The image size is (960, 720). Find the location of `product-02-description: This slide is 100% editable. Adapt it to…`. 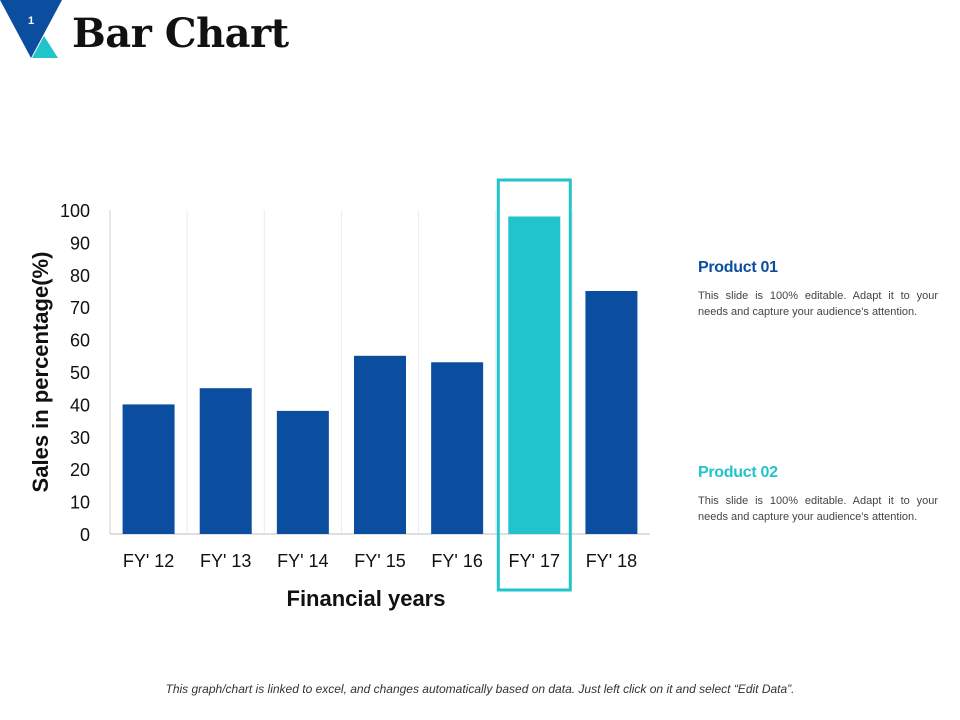

product-02-description: This slide is 100% editable. Adapt it to… is located at coordinates (818, 509).